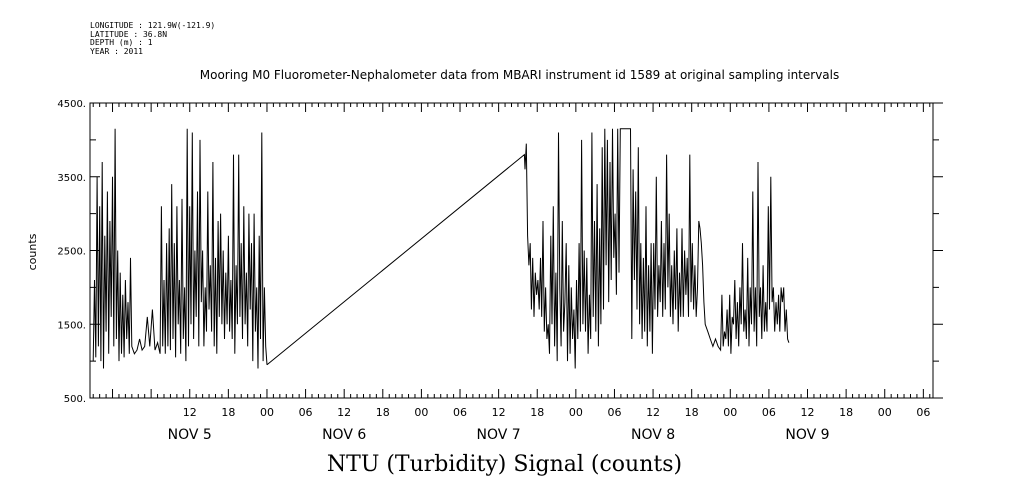  Describe the element at coordinates (32, 251) in the screenshot. I see `y-axis-label: counts` at that location.